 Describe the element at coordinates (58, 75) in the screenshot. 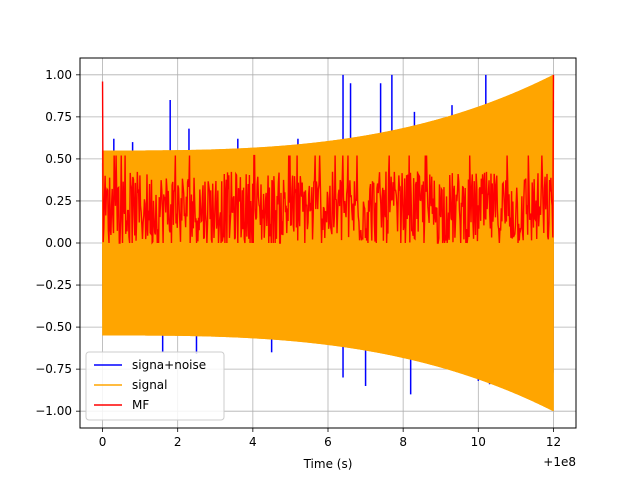

I see `y-tick-label: 1.00` at that location.